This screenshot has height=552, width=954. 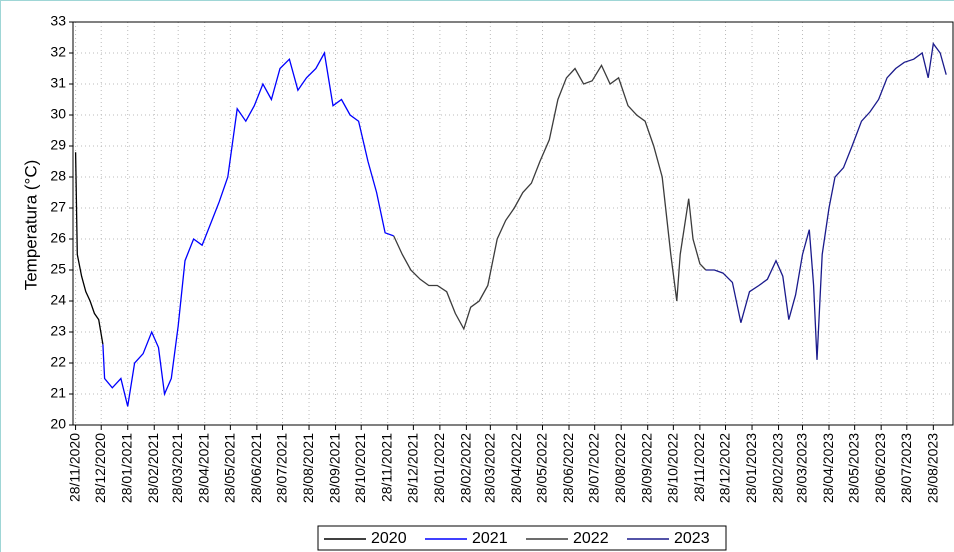 What do you see at coordinates (308, 468) in the screenshot?
I see `x-tick-label: 28/08/2021` at bounding box center [308, 468].